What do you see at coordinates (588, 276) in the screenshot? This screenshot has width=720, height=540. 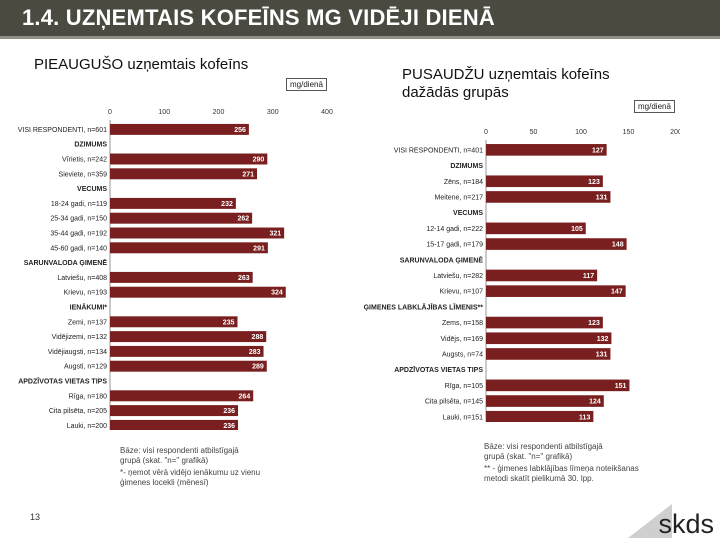 I see `data-label: 117` at bounding box center [588, 276].